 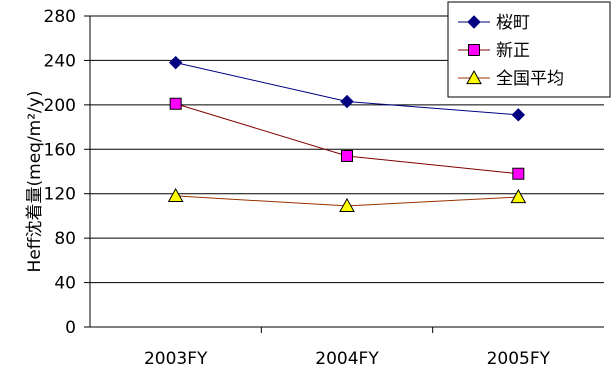 I want to click on x-tick-label-2003FY: 2003FY, so click(x=176, y=359).